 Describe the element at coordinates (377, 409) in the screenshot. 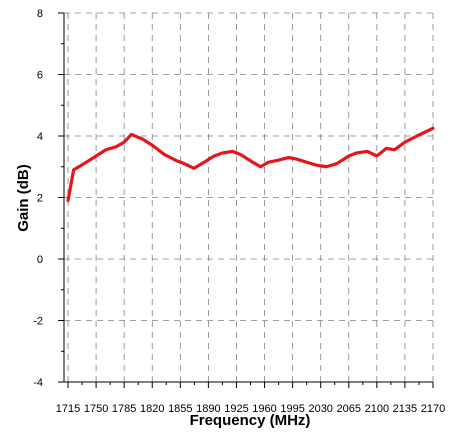

I see `x-tick-label: 2100` at that location.